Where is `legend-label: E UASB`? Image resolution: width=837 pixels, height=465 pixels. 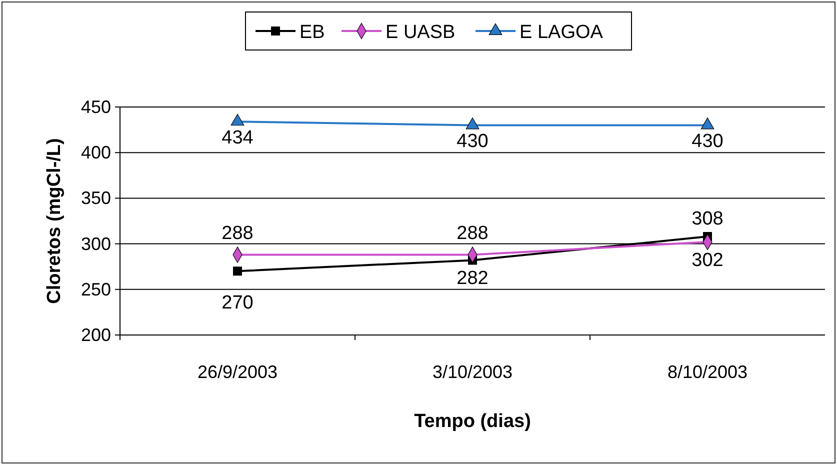
legend-label: E UASB is located at coordinates (421, 32).